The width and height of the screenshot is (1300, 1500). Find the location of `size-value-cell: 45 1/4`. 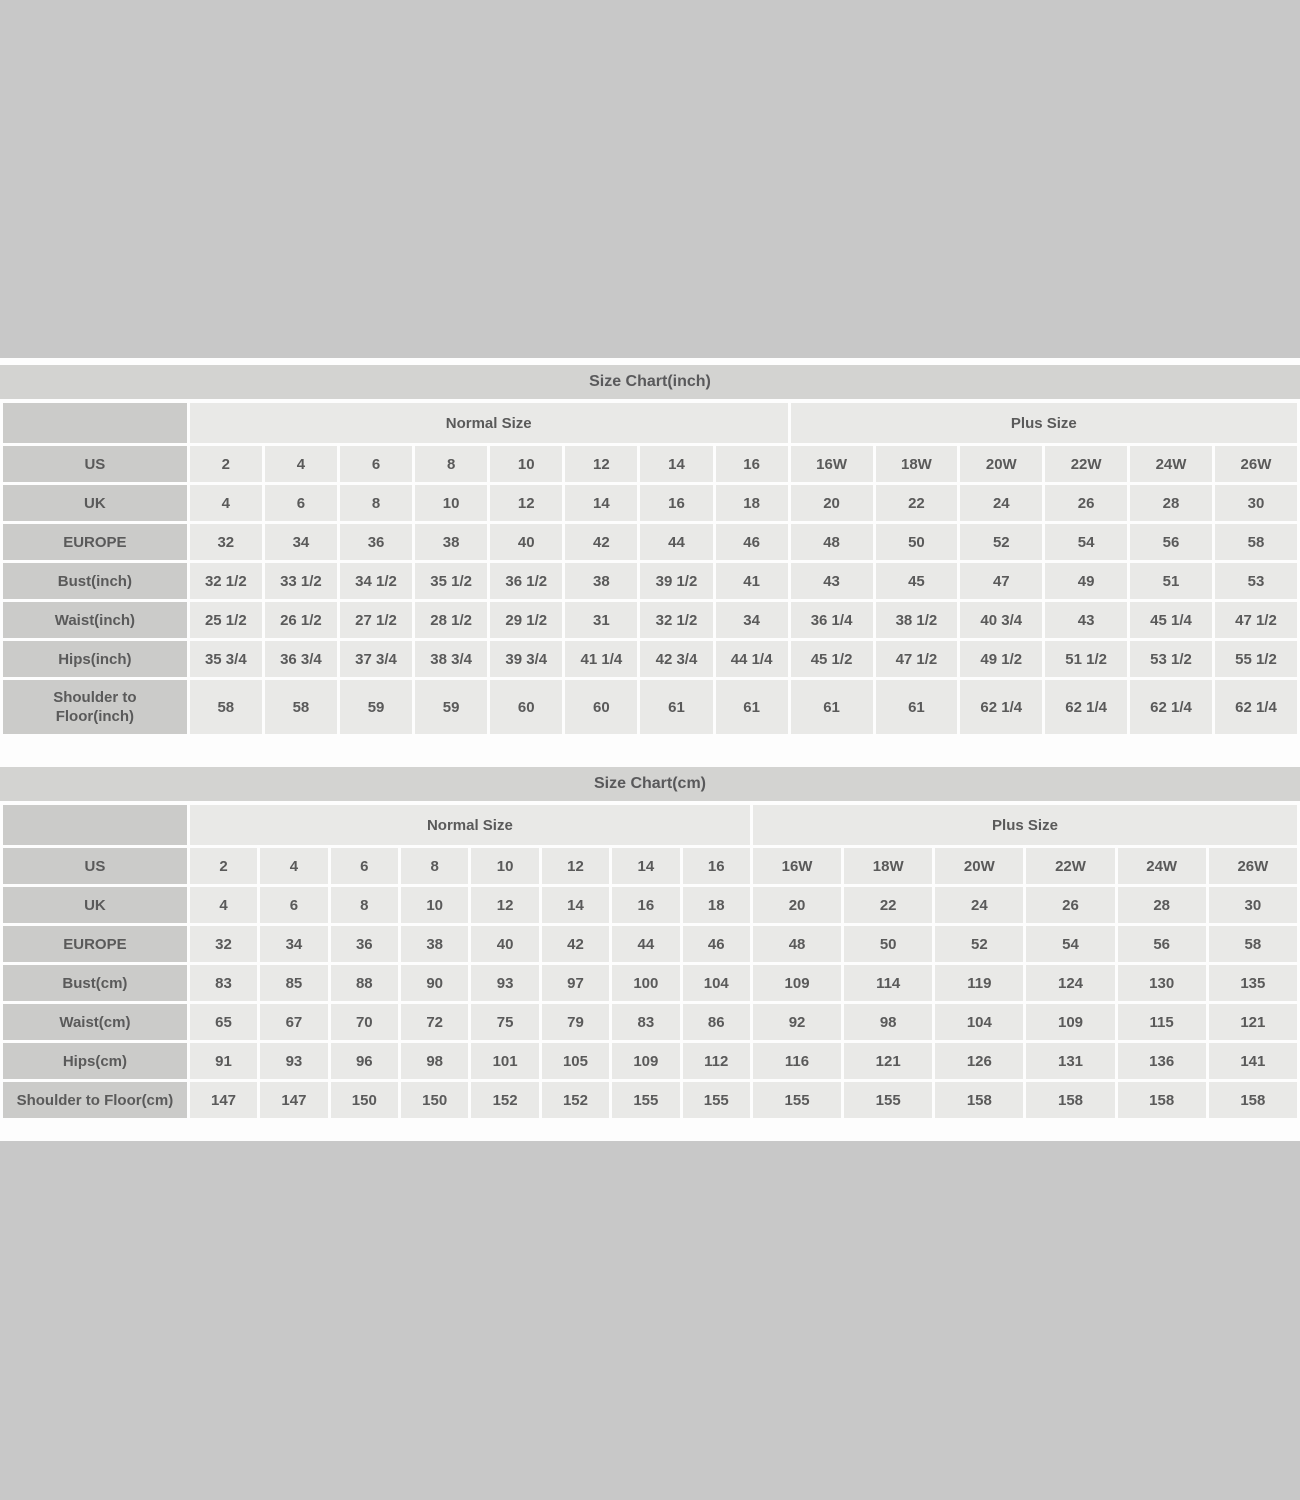

size-value-cell: 45 1/4 is located at coordinates (1171, 620).